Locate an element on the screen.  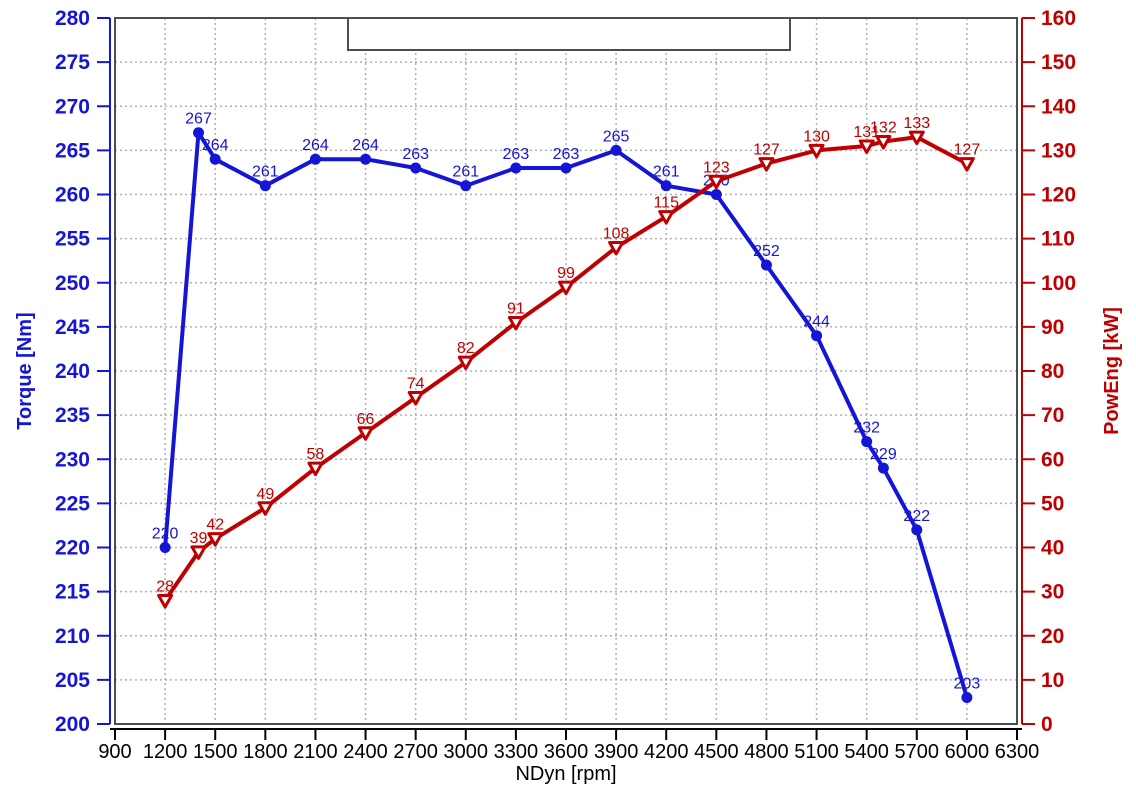
right-axis-tick-label: 160 is located at coordinates (1058, 18).